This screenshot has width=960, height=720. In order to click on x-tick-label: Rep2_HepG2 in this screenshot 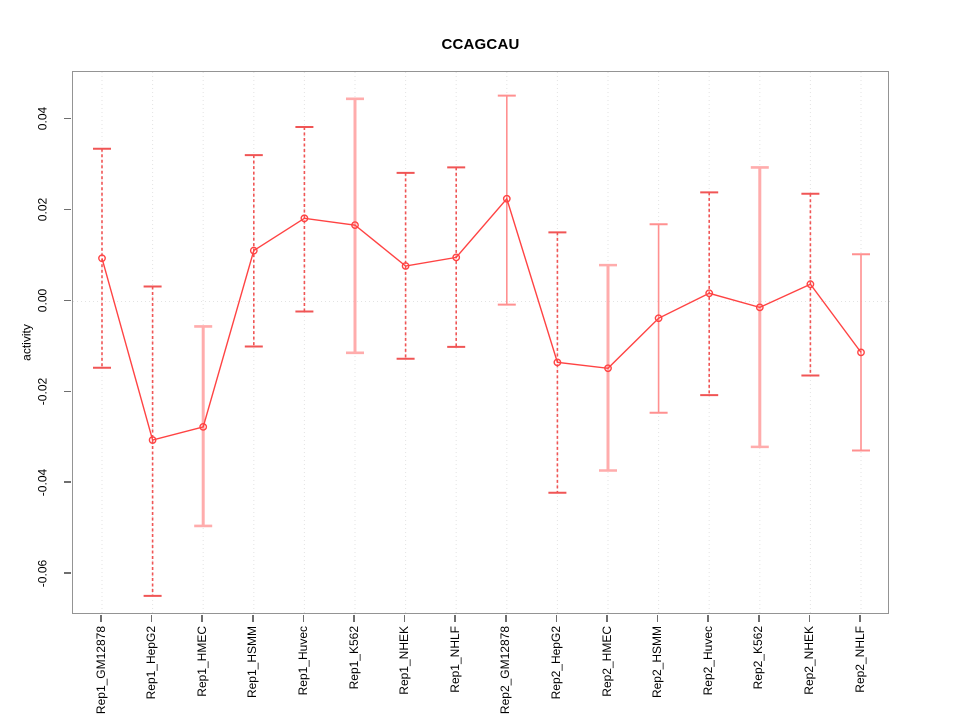, I will do `click(555, 662)`.